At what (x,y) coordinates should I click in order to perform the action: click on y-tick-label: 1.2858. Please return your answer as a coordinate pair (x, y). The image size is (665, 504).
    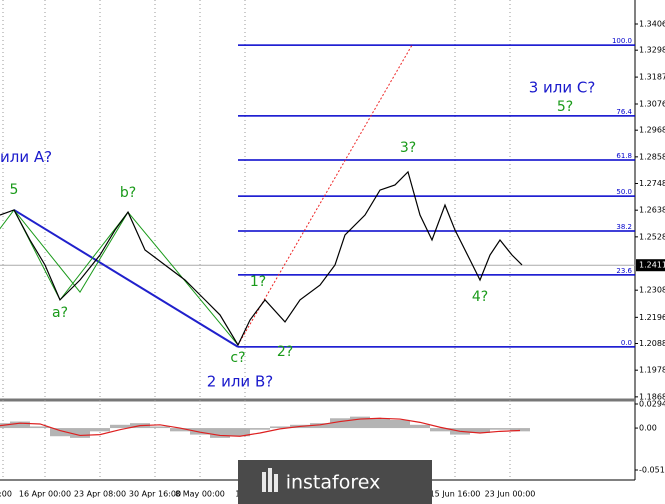
    Looking at the image, I should click on (652, 156).